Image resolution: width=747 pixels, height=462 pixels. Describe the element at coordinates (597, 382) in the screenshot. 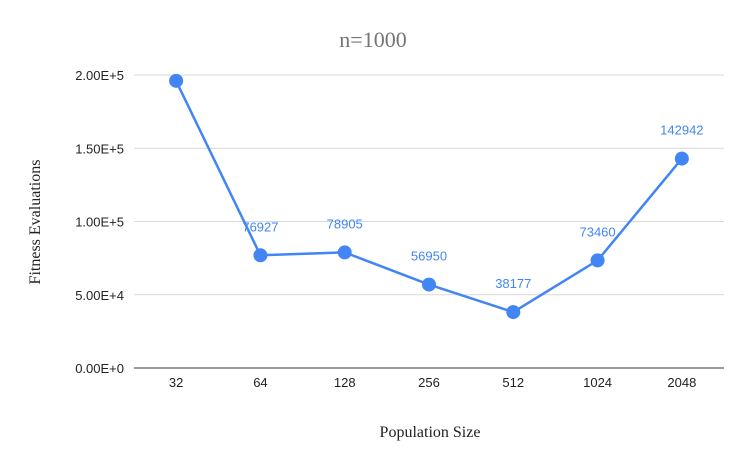

I see `x-tick-label: 1024` at that location.